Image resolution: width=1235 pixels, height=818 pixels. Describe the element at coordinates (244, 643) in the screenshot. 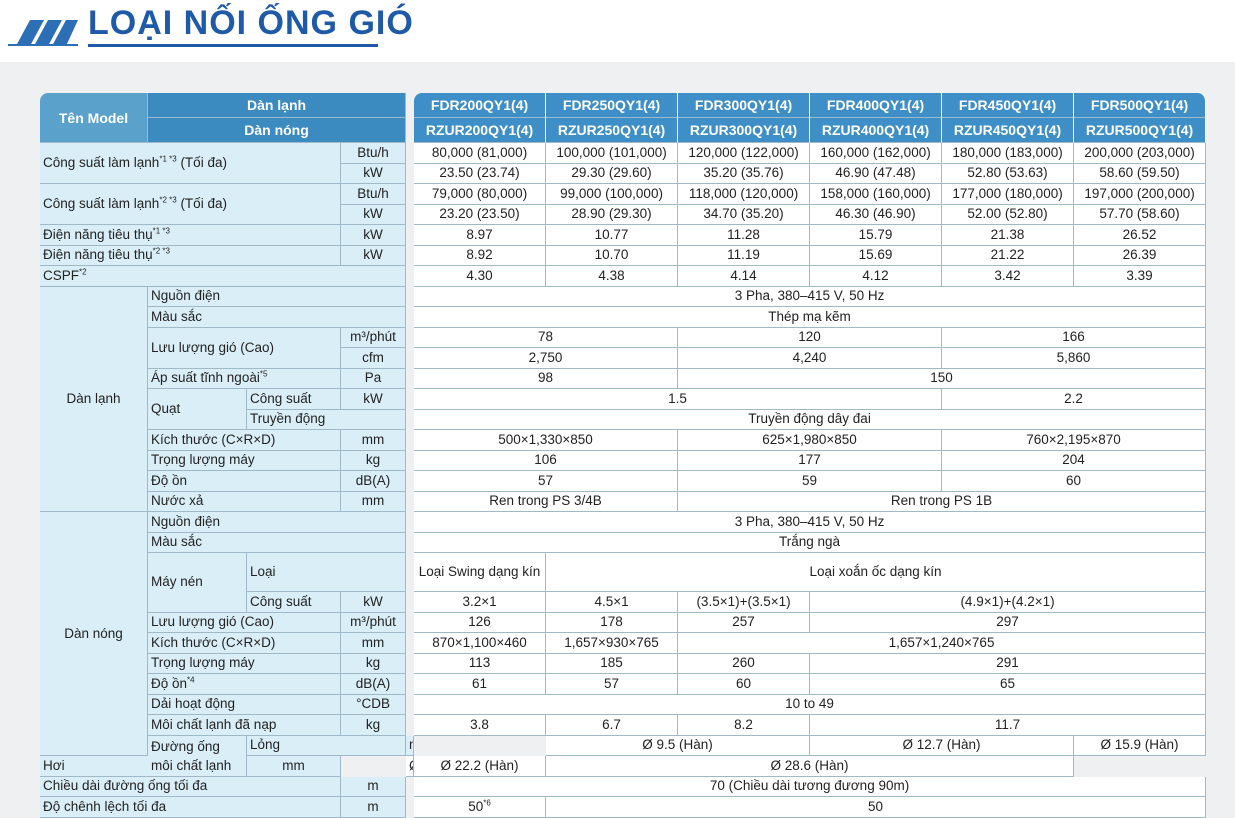

I see `outdoor-dim-label: Kích thước (C×R×D)` at that location.